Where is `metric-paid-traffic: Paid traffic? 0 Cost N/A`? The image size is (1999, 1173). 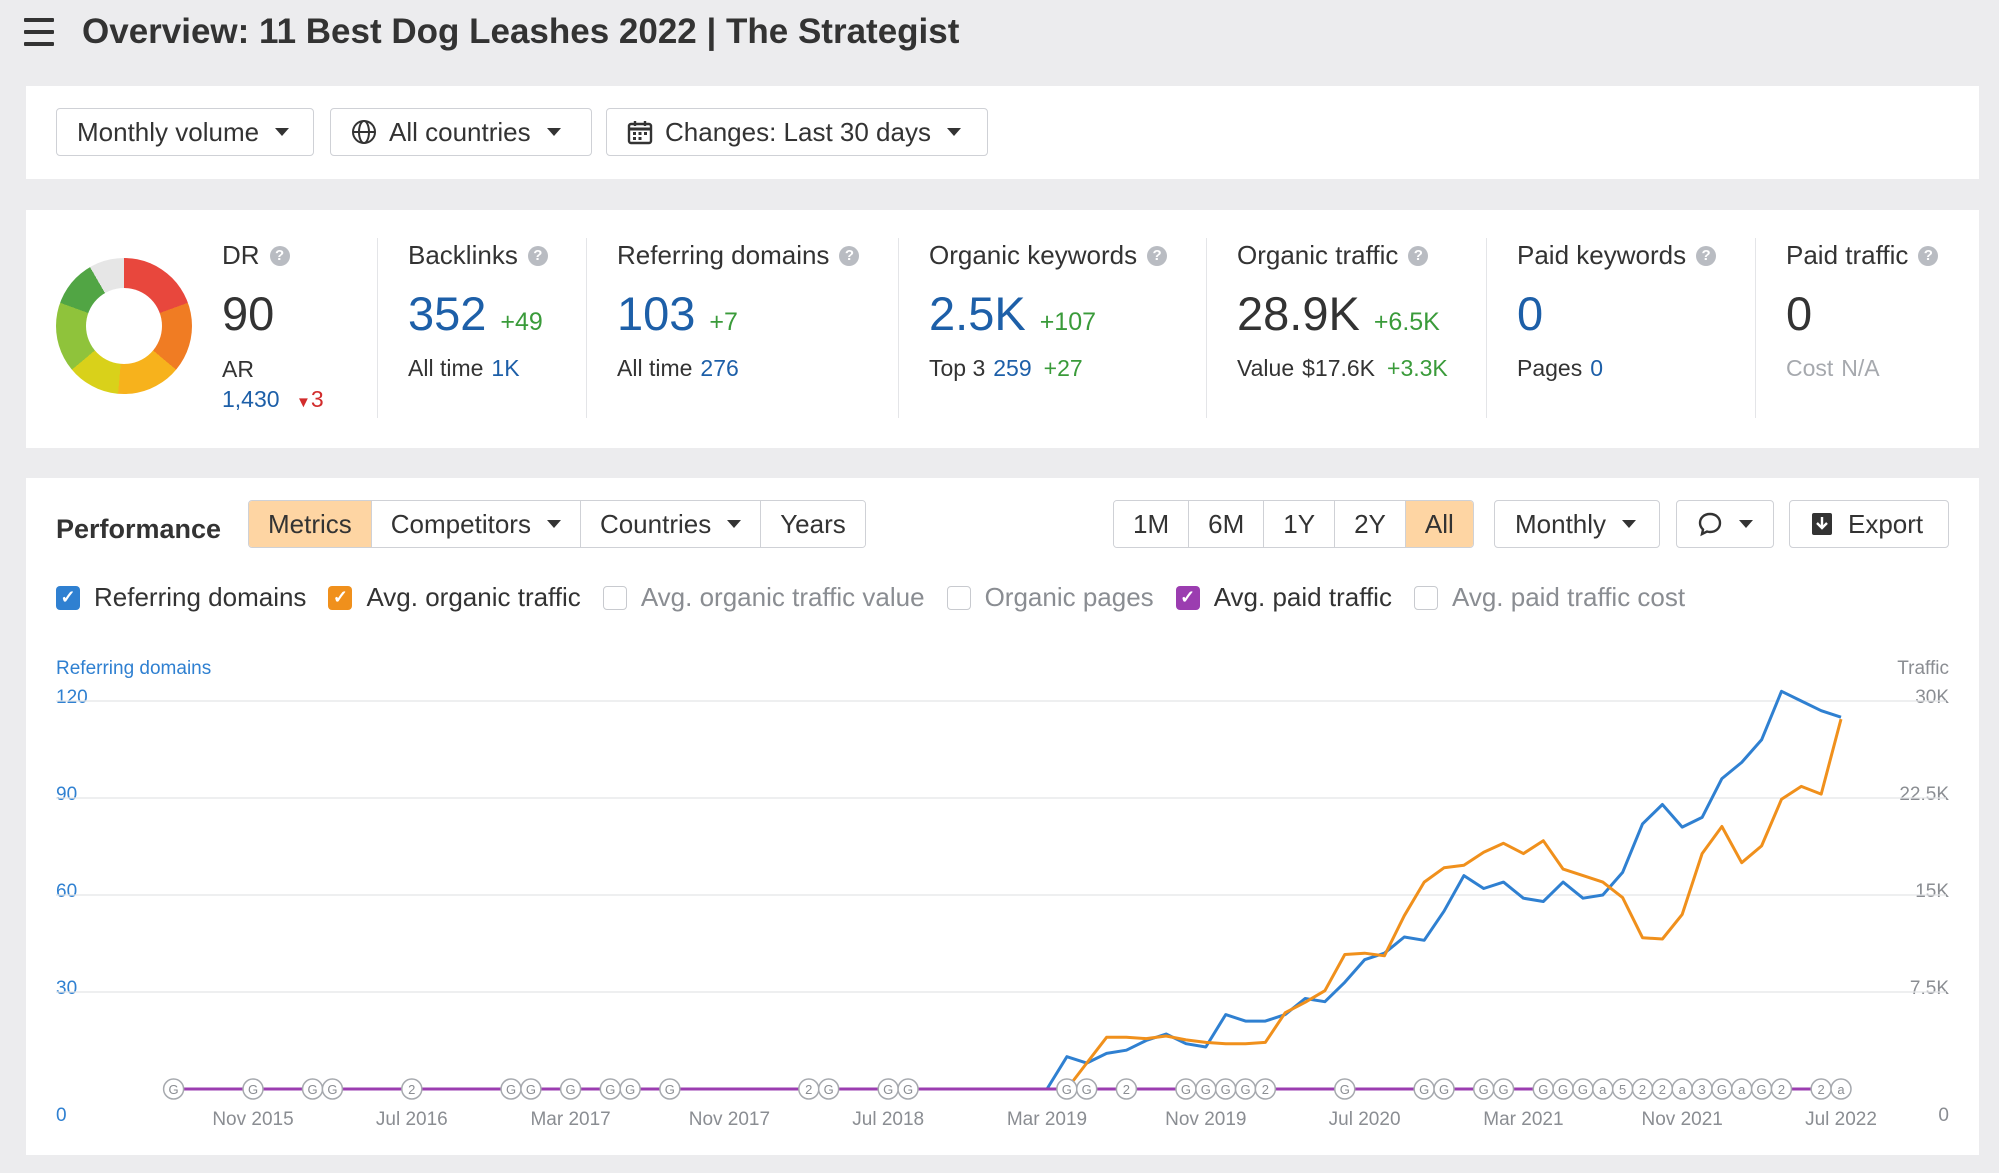 metric-paid-traffic: Paid traffic? 0 Cost N/A is located at coordinates (1876, 329).